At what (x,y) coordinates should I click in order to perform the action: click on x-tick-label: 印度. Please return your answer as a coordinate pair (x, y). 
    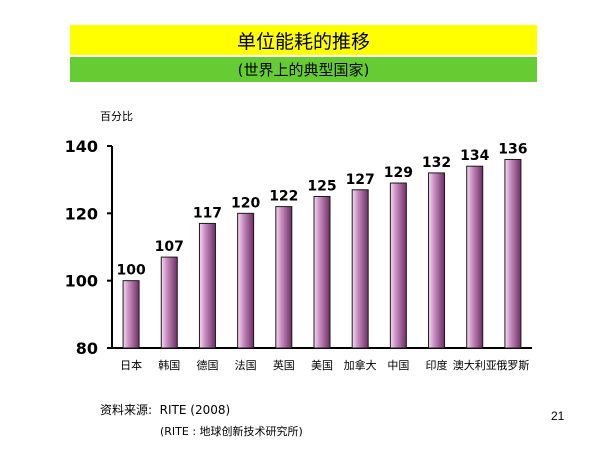
    Looking at the image, I should click on (437, 365).